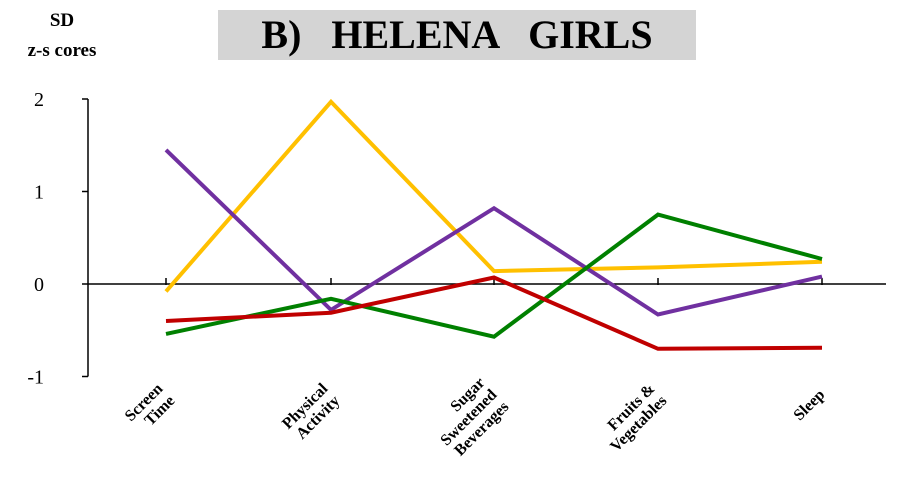 This screenshot has height=504, width=900. I want to click on y-tick-label: -1, so click(35, 378).